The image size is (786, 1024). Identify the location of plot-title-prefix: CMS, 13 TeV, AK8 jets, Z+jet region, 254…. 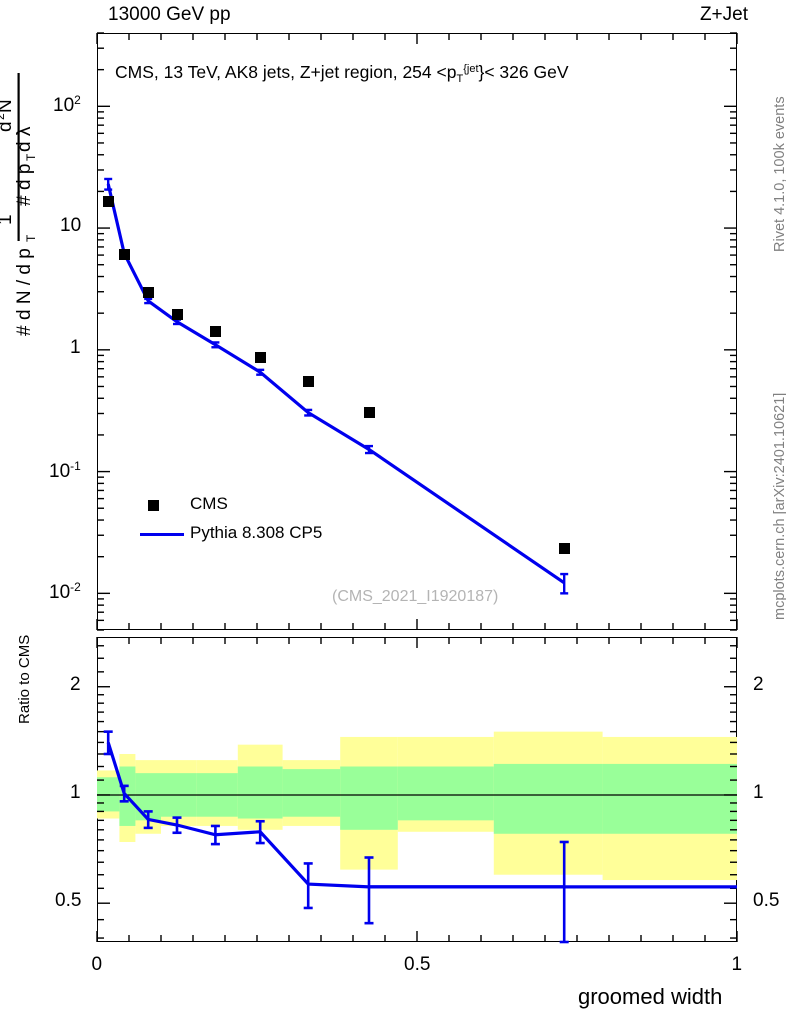
(286, 72).